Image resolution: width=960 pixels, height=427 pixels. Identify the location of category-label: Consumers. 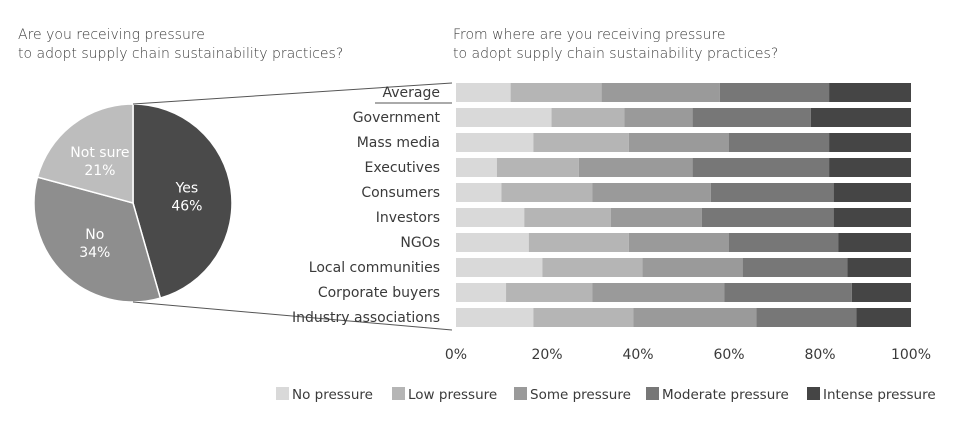
(400, 193).